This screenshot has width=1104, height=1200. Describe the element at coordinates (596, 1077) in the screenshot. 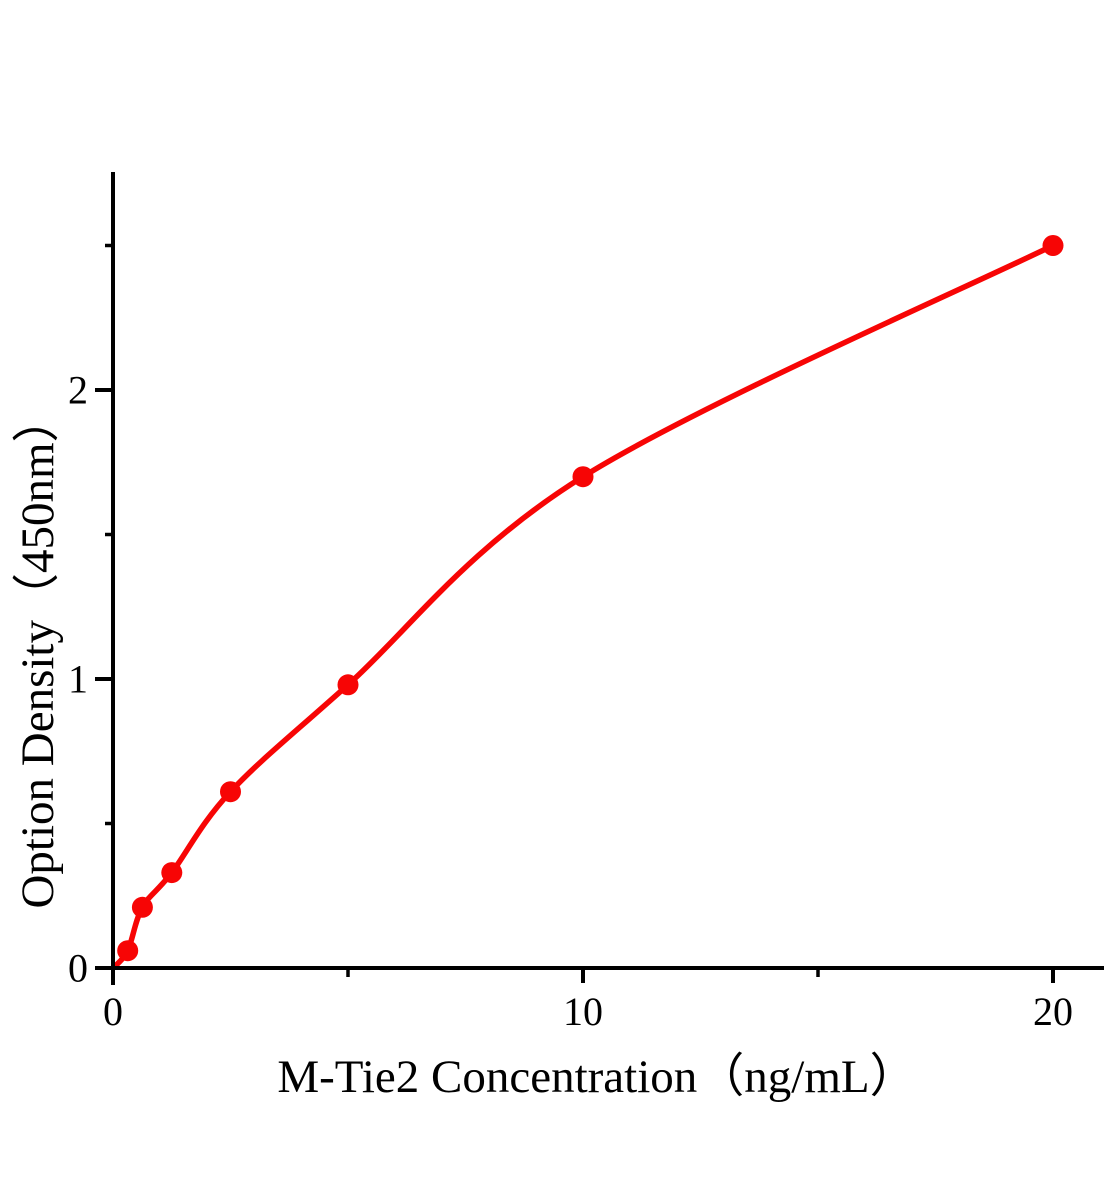

I see `x-axis-title: M-Tie2 Concentration（ng/mL）` at that location.